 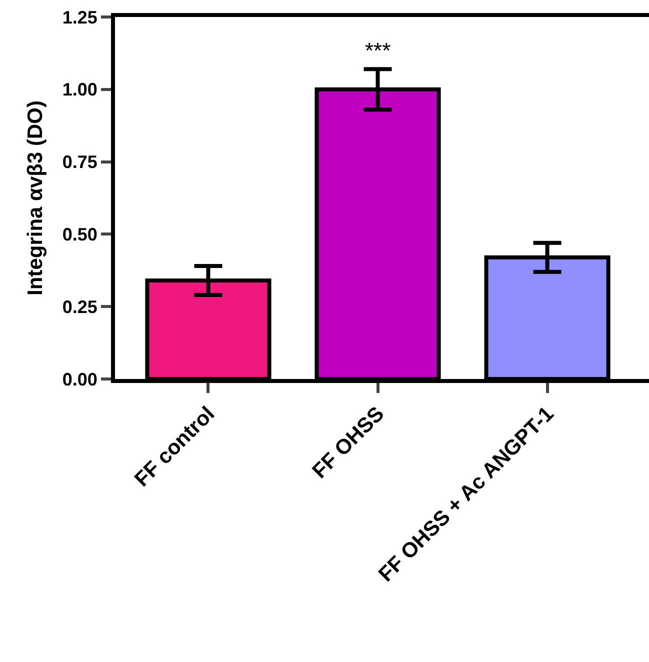 I want to click on y-tick-label: 1.25, so click(x=80, y=17).